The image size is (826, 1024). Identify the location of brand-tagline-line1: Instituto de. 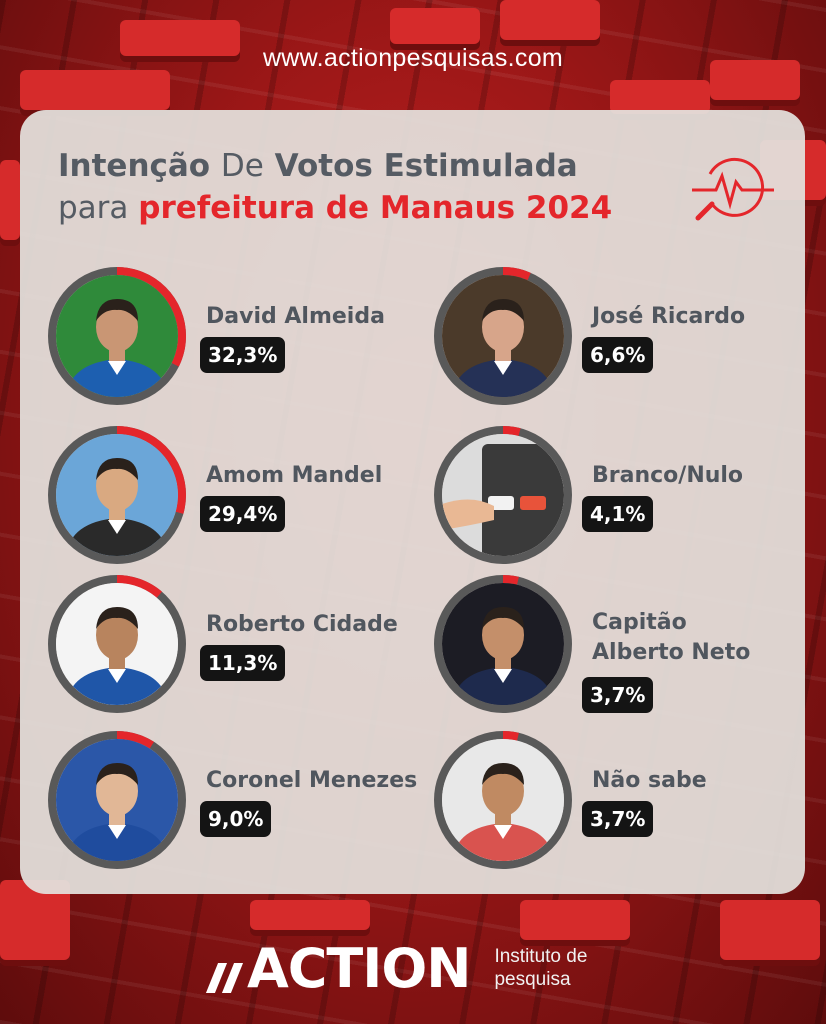
(541, 956).